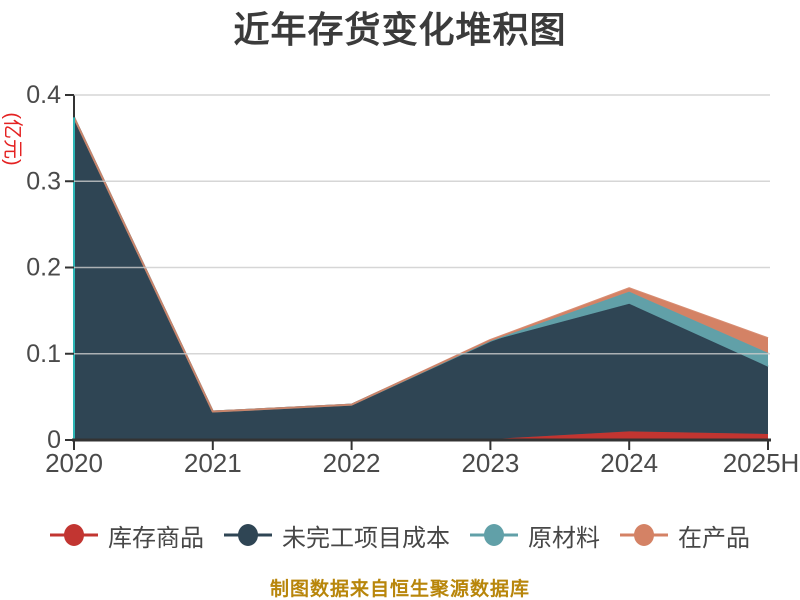 Image resolution: width=800 pixels, height=600 pixels. Describe the element at coordinates (213, 463) in the screenshot. I see `x-tick-label: 2021` at that location.